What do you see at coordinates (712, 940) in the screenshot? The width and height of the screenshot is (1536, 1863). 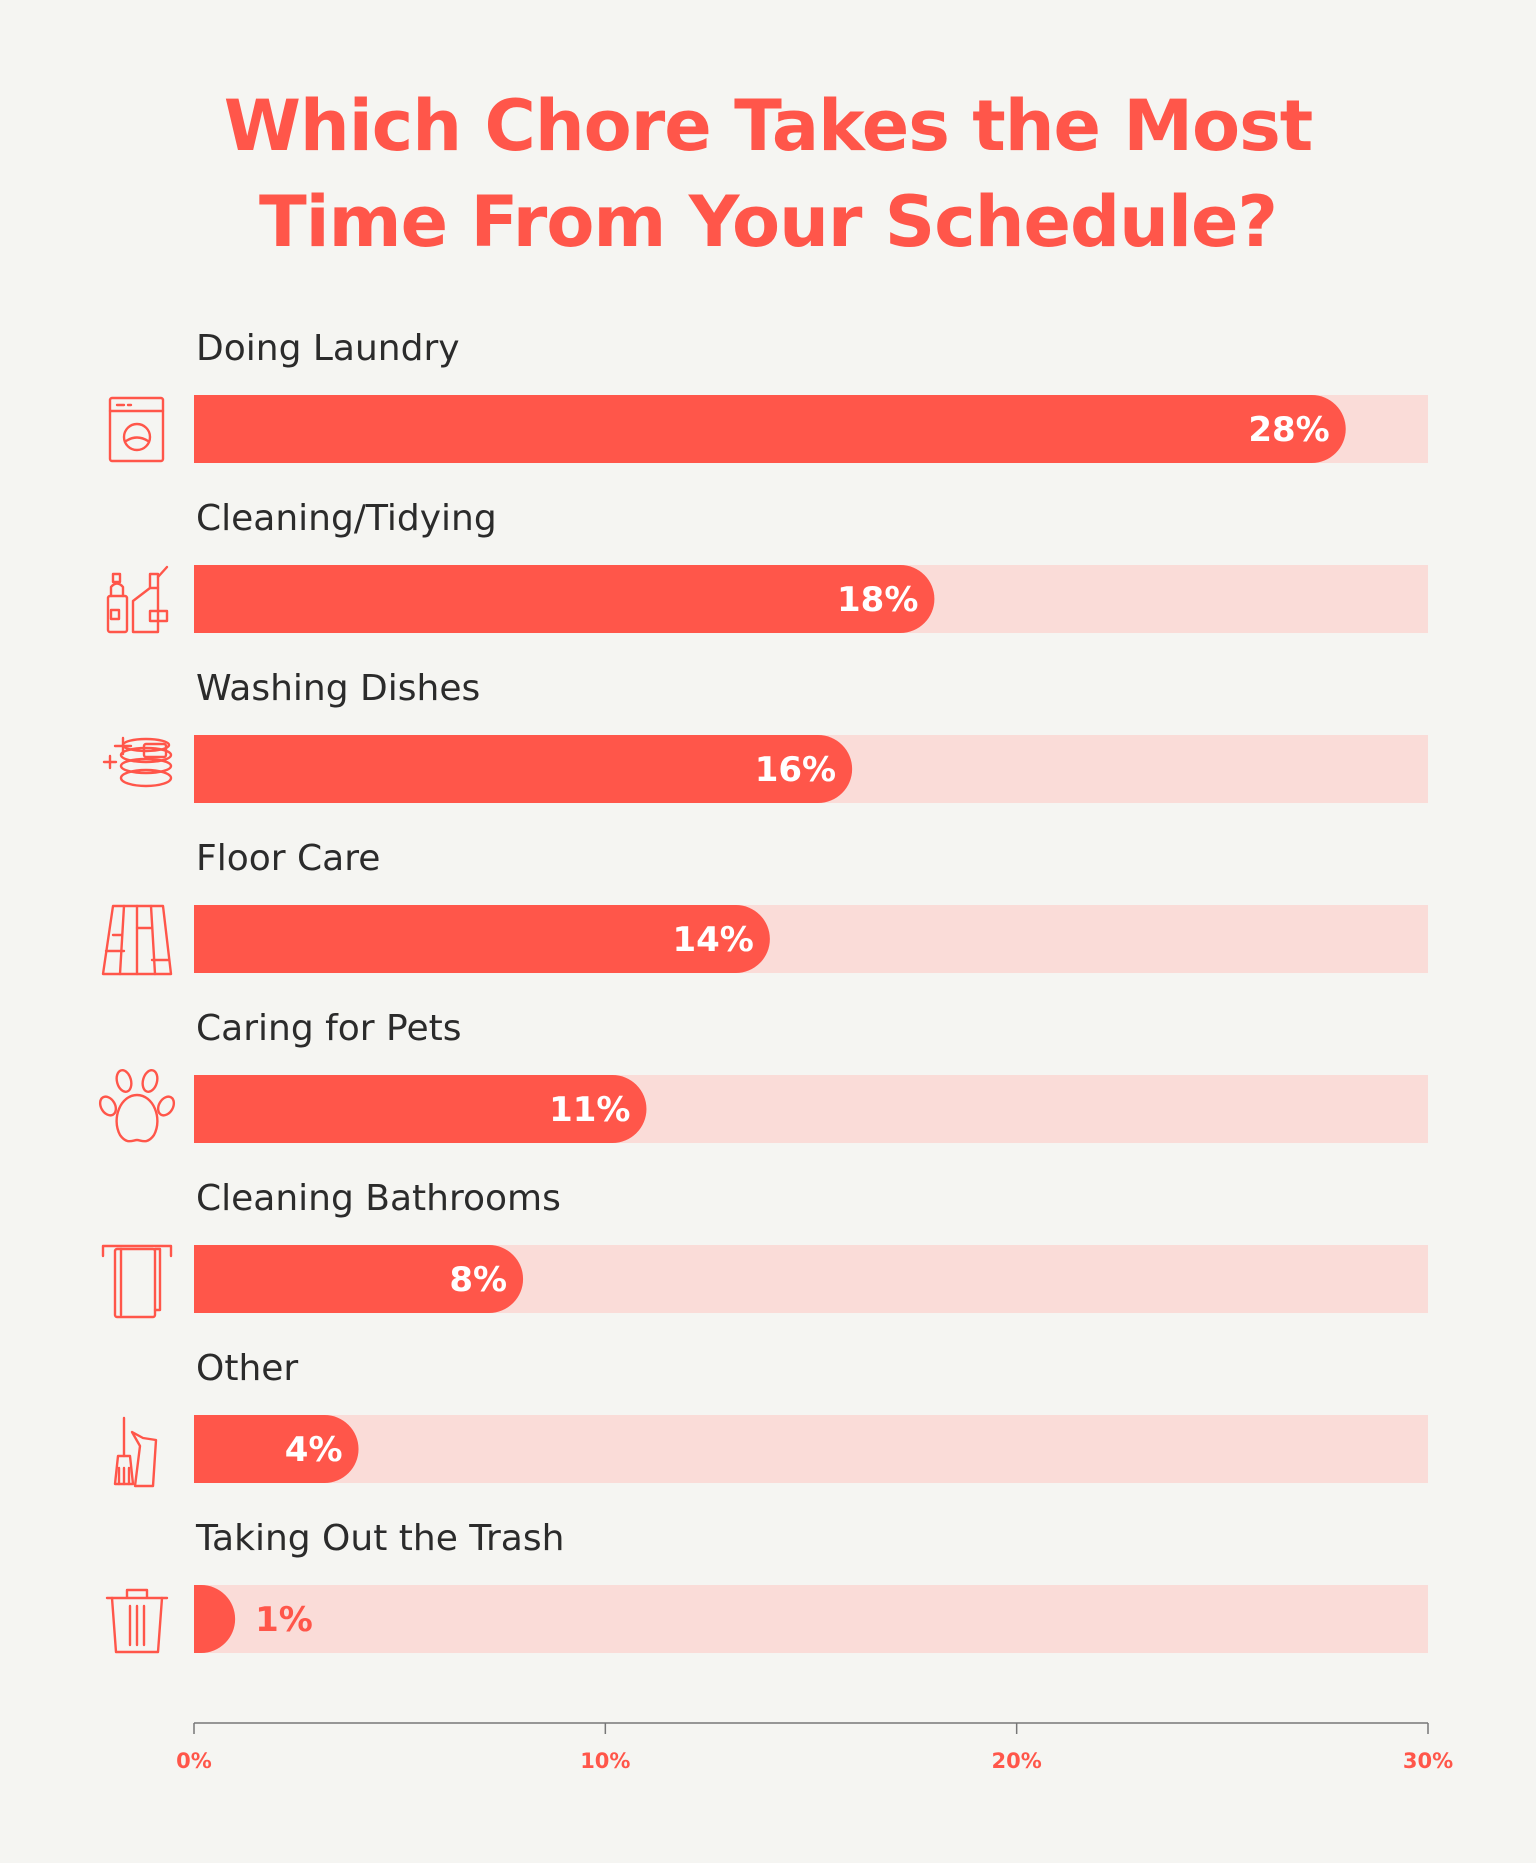 I see `value-label: 14%` at bounding box center [712, 940].